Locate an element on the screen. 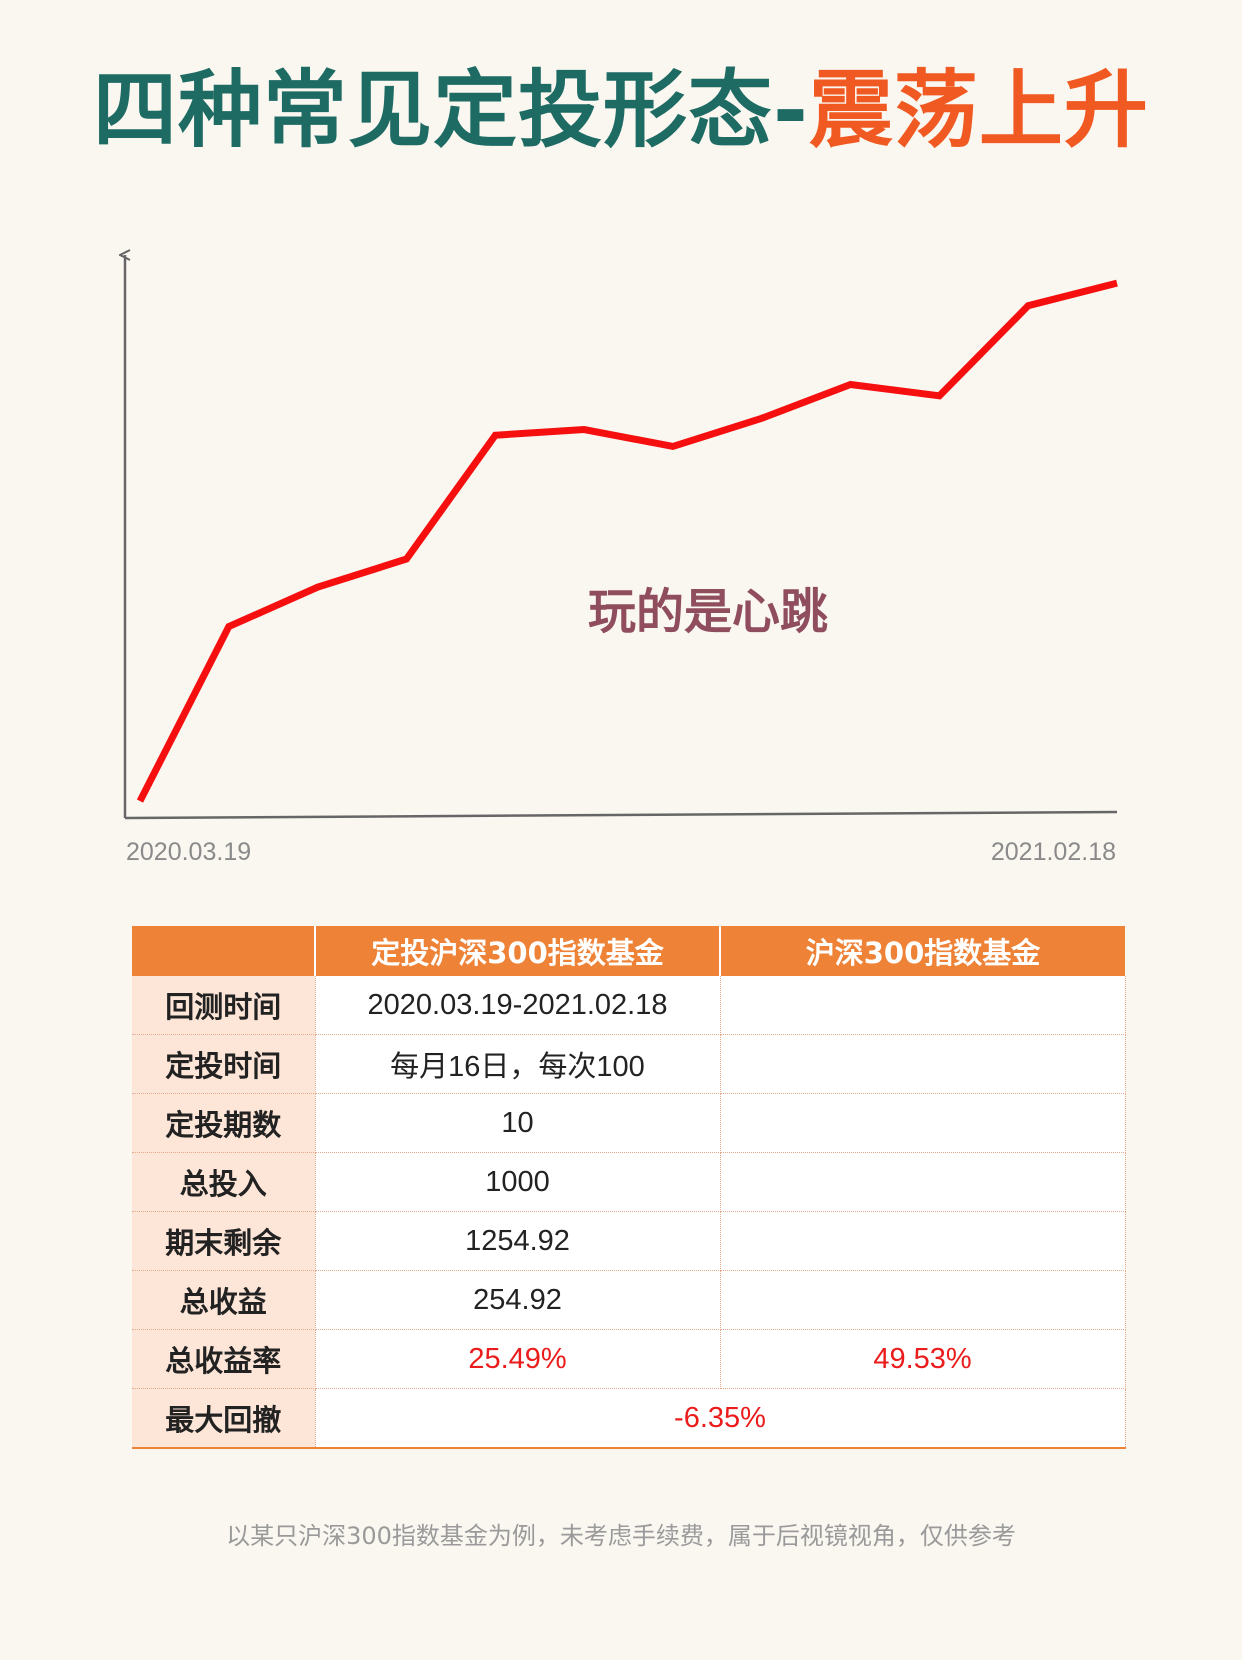 This screenshot has height=1660, width=1242. table-row: 总收益 254.92 is located at coordinates (629, 1300).